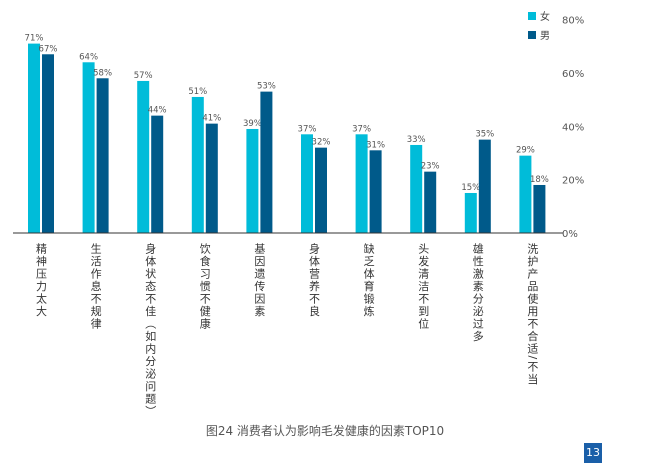 This screenshot has width=650, height=470. What do you see at coordinates (368, 280) in the screenshot?
I see `category-label: 缺乏体育锻炼` at bounding box center [368, 280].